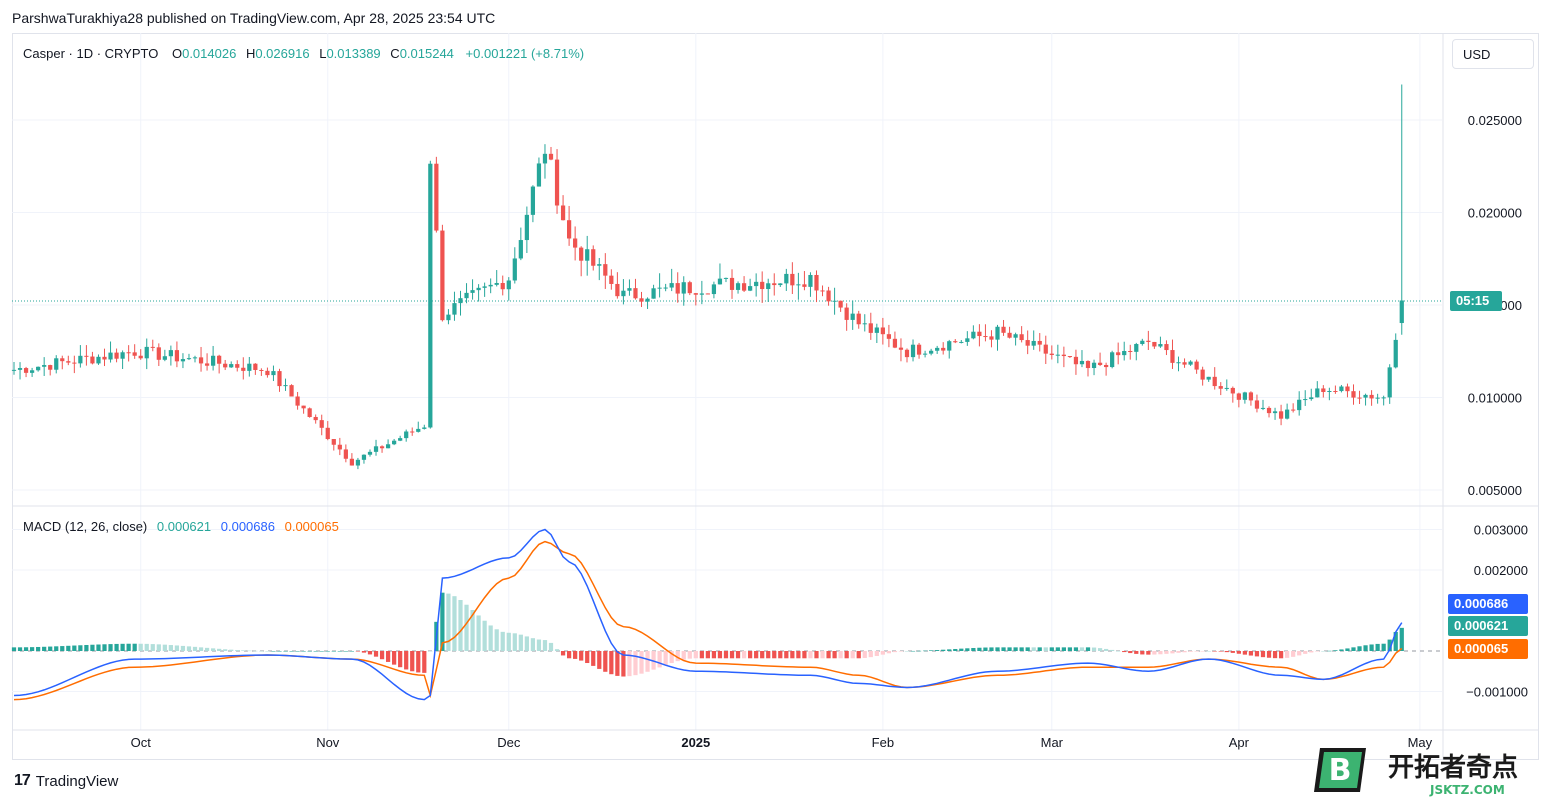  I want to click on tradingview-brand: 17 TradingView, so click(66, 781).